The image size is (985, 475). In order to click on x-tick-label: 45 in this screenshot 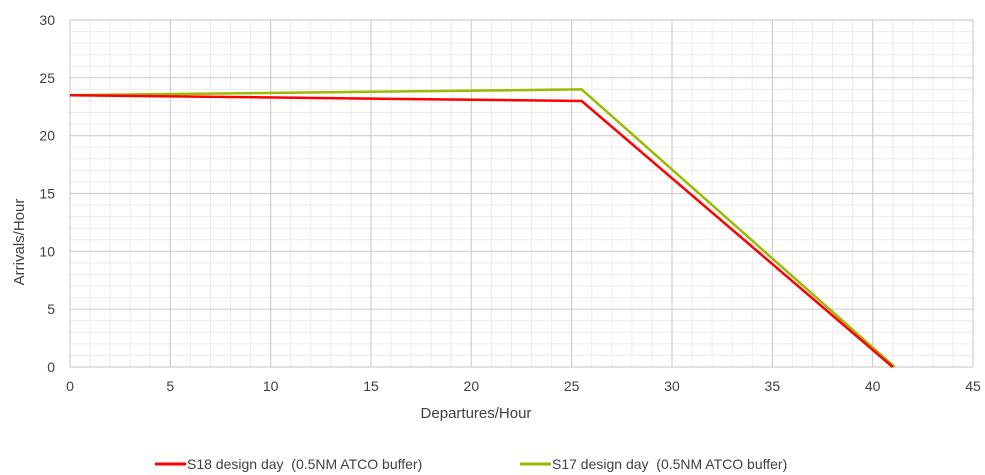, I will do `click(973, 386)`.